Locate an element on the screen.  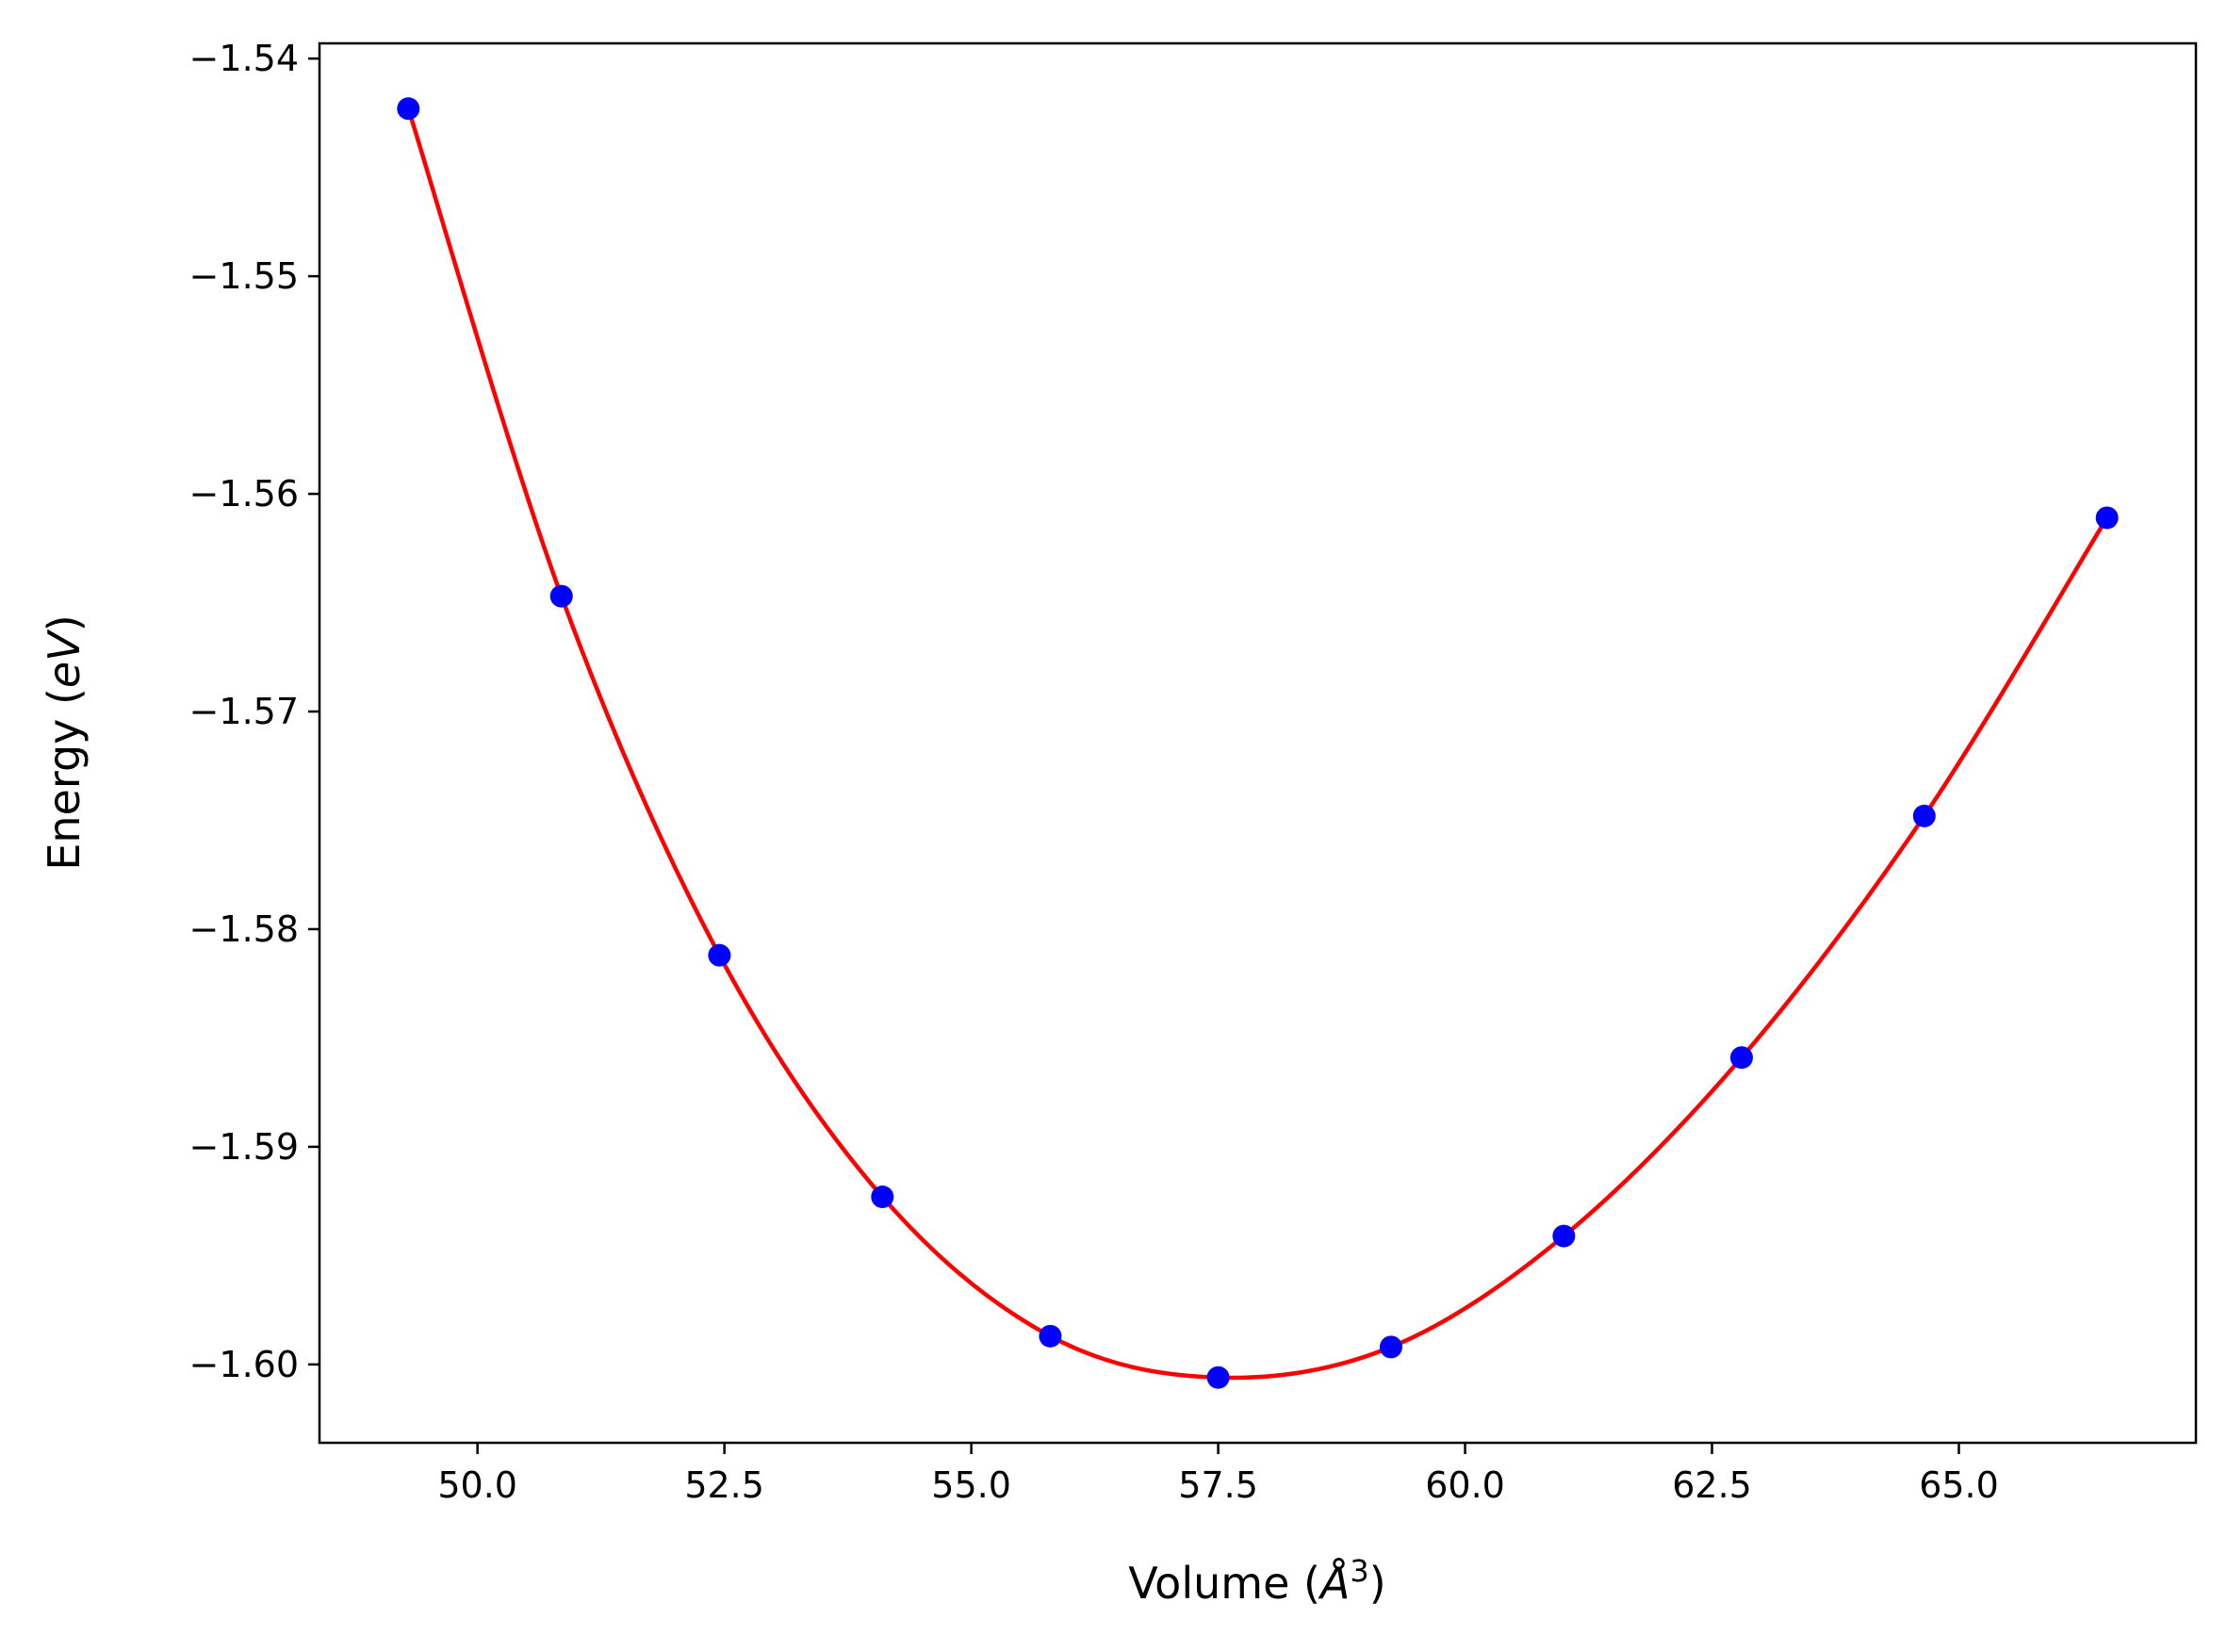
x-tick-label: 62.5 is located at coordinates (1712, 1485).